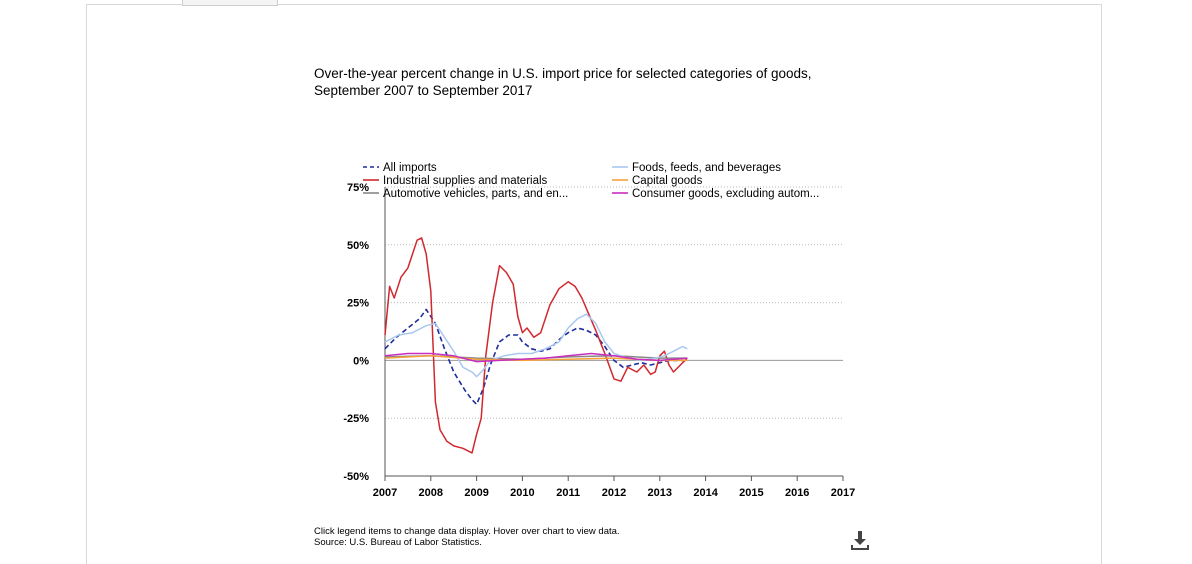  Describe the element at coordinates (705, 493) in the screenshot. I see `x-tick-label: 2014` at that location.